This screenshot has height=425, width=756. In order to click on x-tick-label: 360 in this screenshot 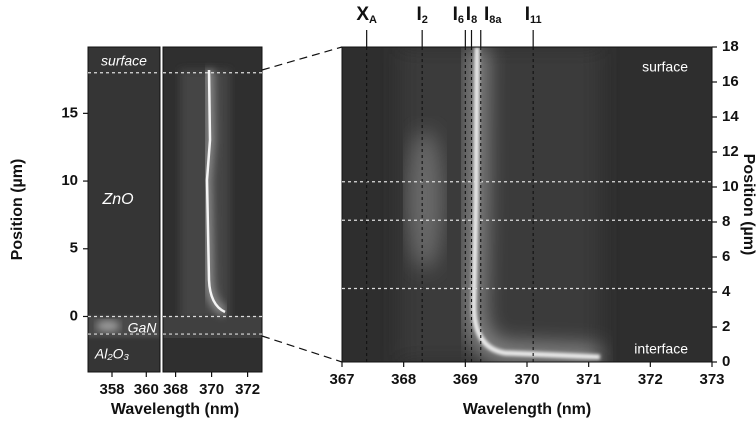, I will do `click(146, 389)`.